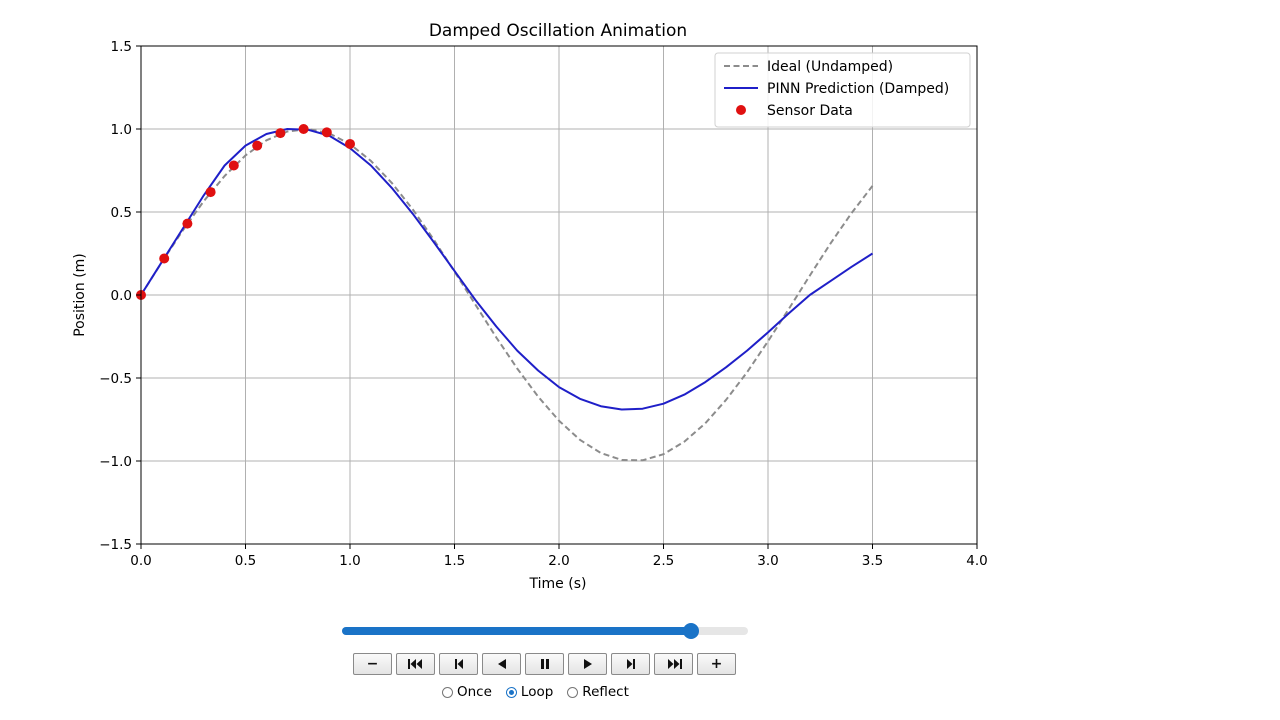 The width and height of the screenshot is (1280, 720). I want to click on loop-mode-group: Once Loop Reflect, so click(535, 692).